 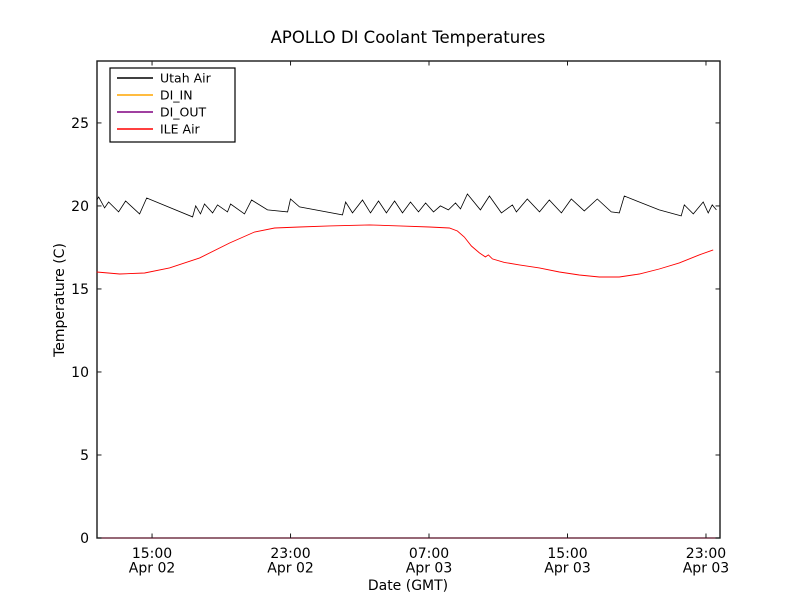 What do you see at coordinates (84, 456) in the screenshot?
I see `y-tick-label: 5` at bounding box center [84, 456].